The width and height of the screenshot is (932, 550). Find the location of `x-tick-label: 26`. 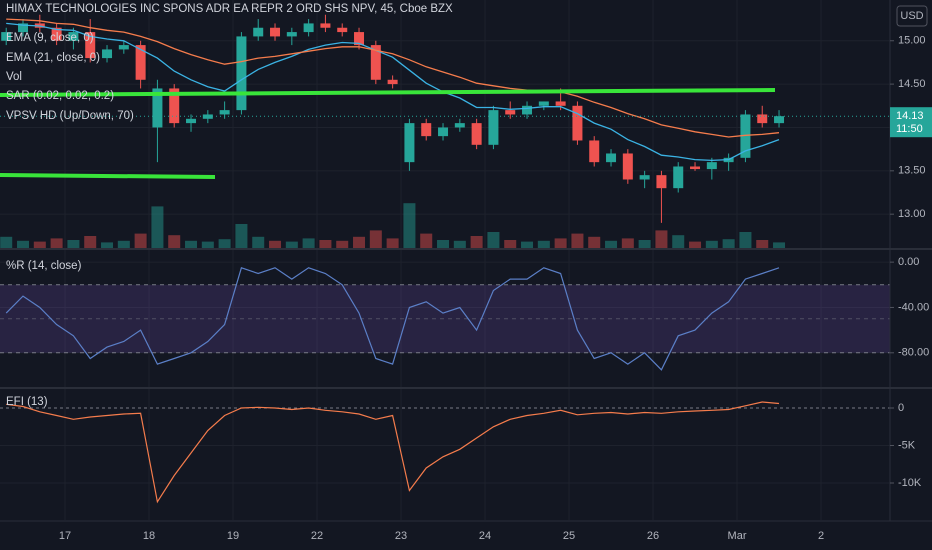

x-tick-label: 26 is located at coordinates (653, 536).